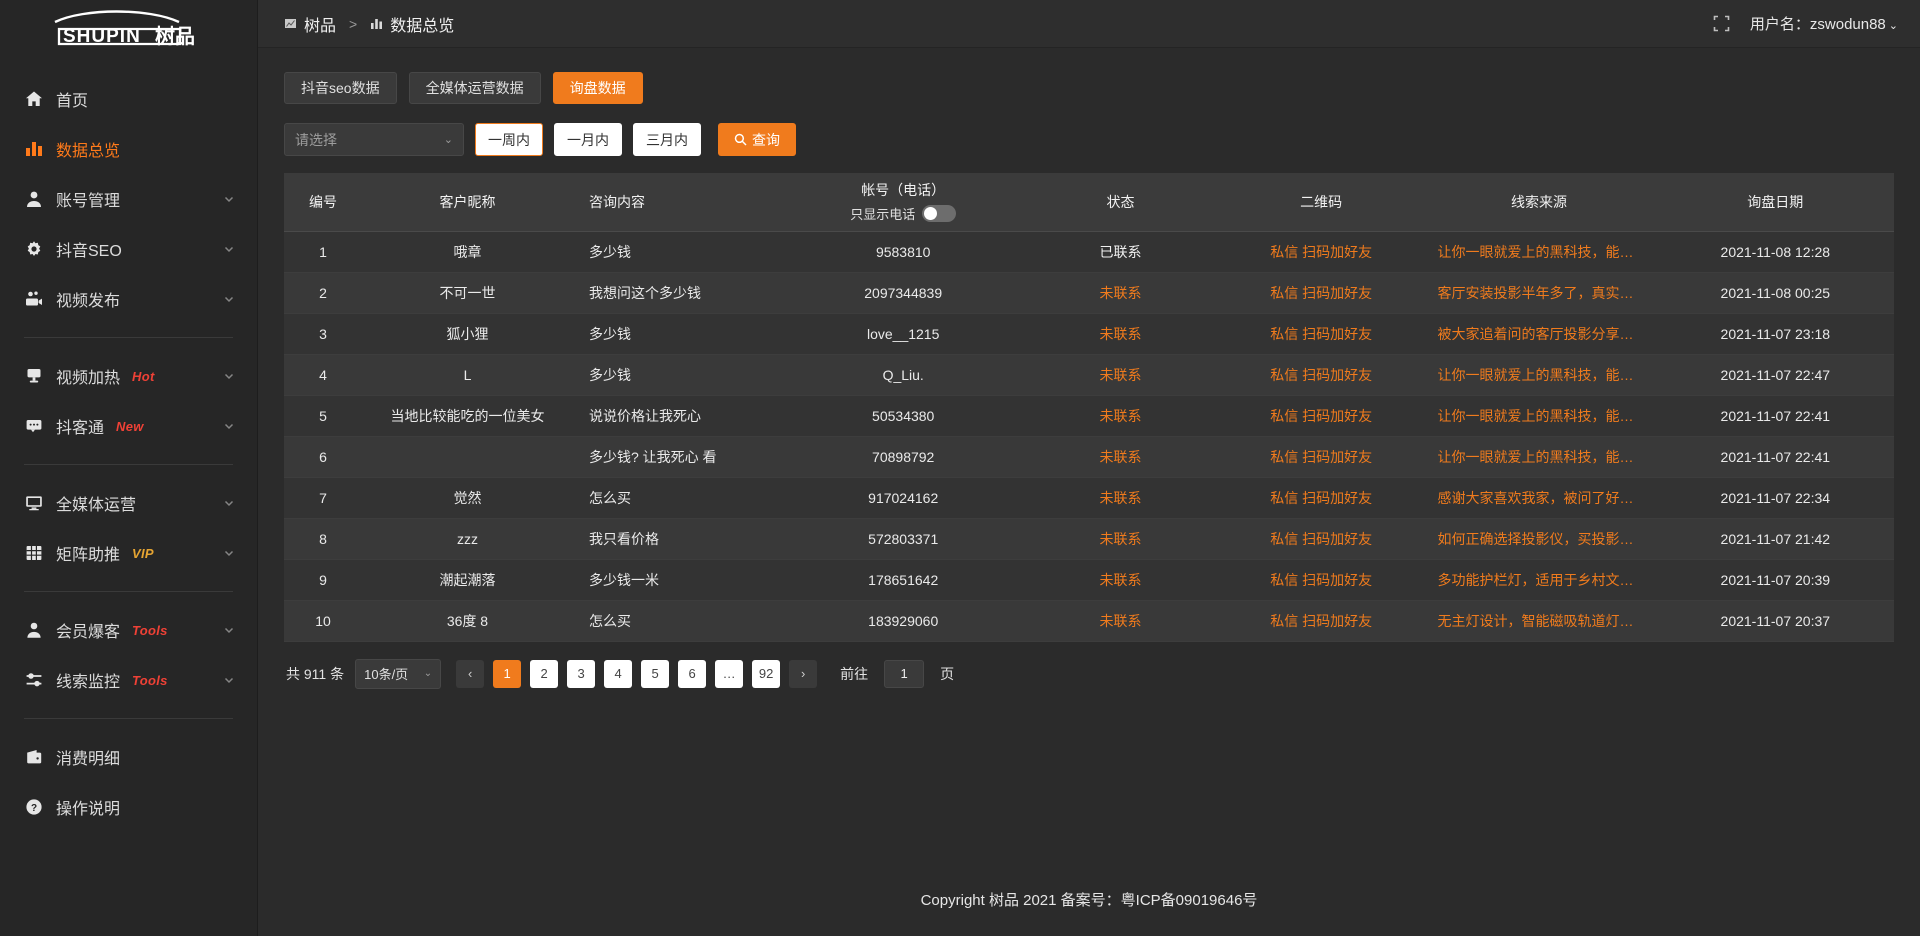 This screenshot has height=936, width=1920. Describe the element at coordinates (128, 199) in the screenshot. I see `sidebar-item-2: 账号管理` at that location.